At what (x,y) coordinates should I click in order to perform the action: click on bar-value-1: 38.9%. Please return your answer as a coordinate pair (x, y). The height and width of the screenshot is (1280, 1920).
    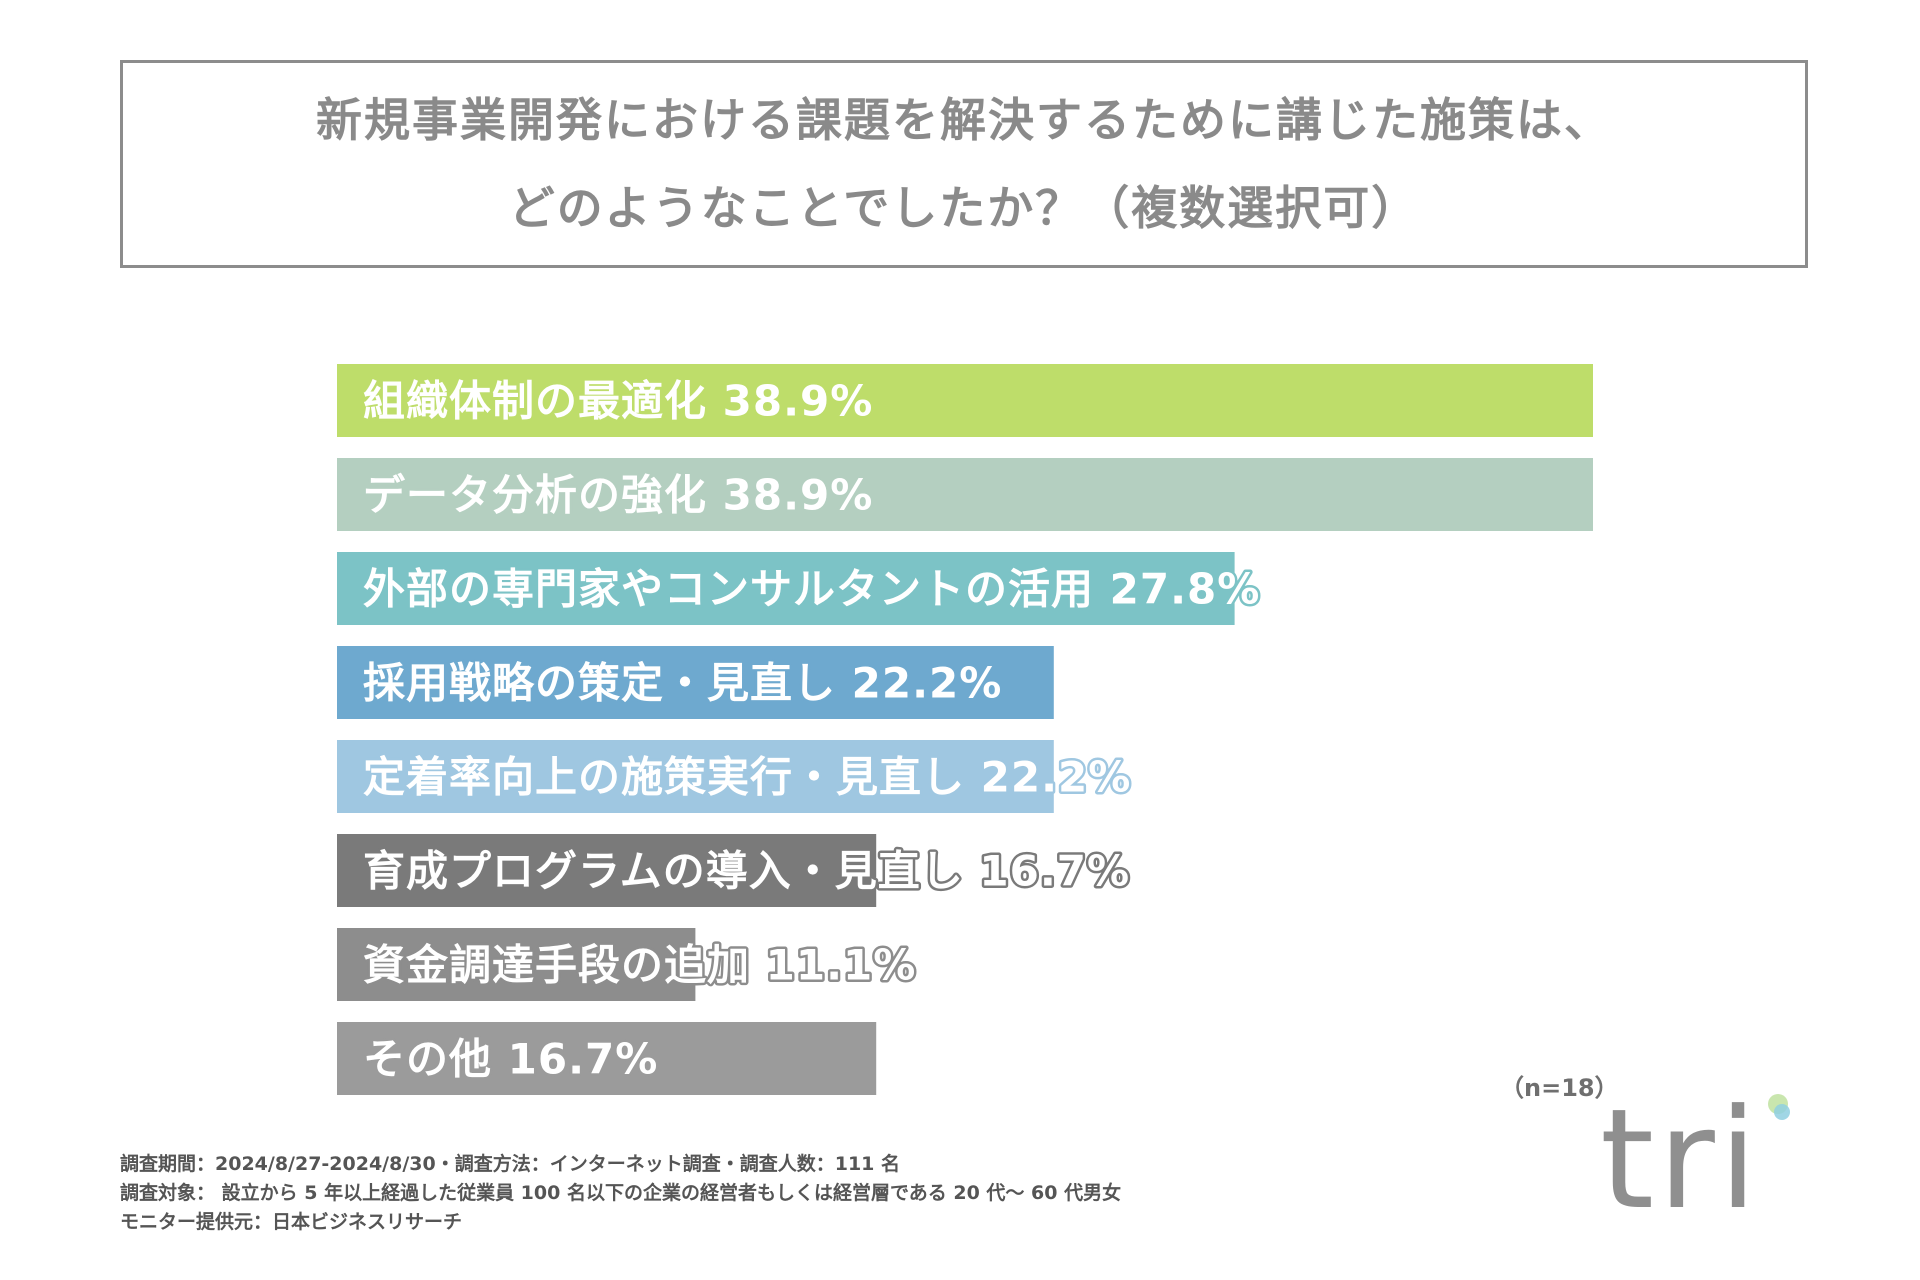
    Looking at the image, I should click on (790, 401).